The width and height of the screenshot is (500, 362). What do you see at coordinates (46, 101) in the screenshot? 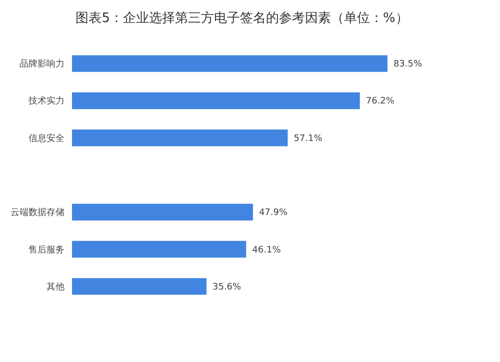
I see `y-tick-label: 技术实力` at bounding box center [46, 101].